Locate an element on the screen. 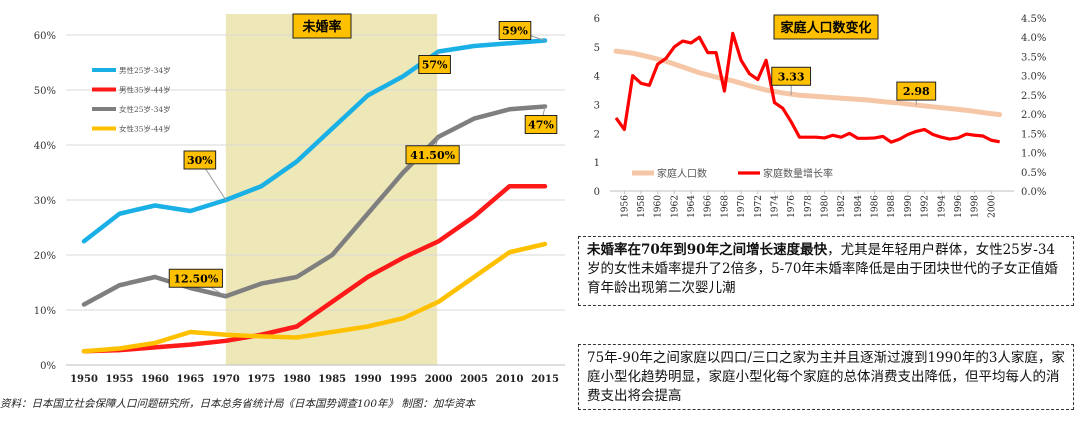 The image size is (1080, 424). y-right-tick-label: 3.0% is located at coordinates (1033, 77).